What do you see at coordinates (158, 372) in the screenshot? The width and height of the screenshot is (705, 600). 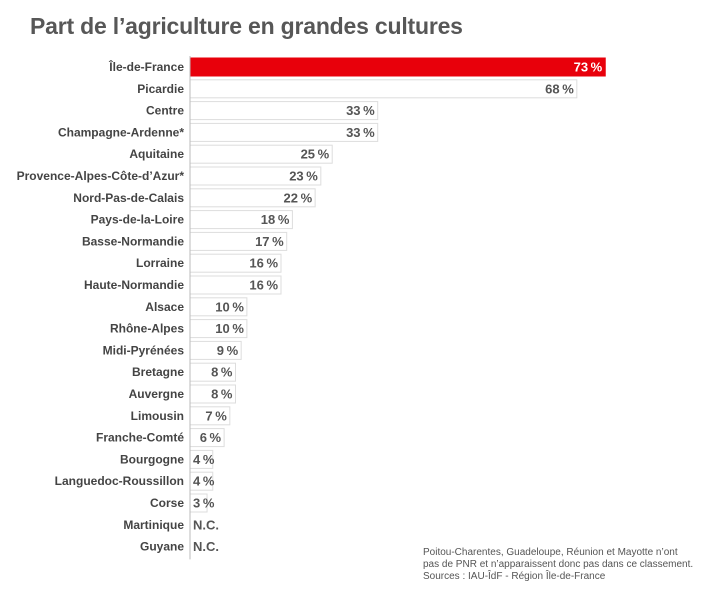 I see `category-label-bretagne: Bretagne` at bounding box center [158, 372].